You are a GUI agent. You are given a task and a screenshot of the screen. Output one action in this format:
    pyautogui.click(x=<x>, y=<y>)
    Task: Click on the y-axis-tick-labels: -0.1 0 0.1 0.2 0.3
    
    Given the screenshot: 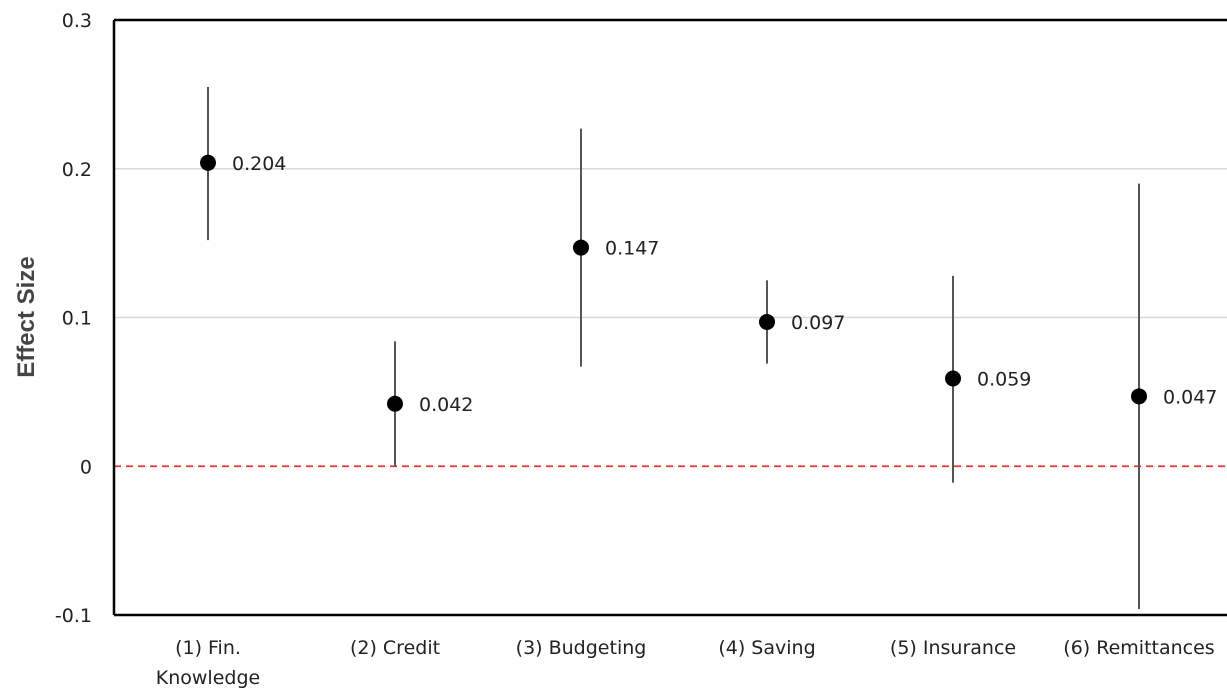 What is the action you would take?
    pyautogui.click(x=73, y=318)
    